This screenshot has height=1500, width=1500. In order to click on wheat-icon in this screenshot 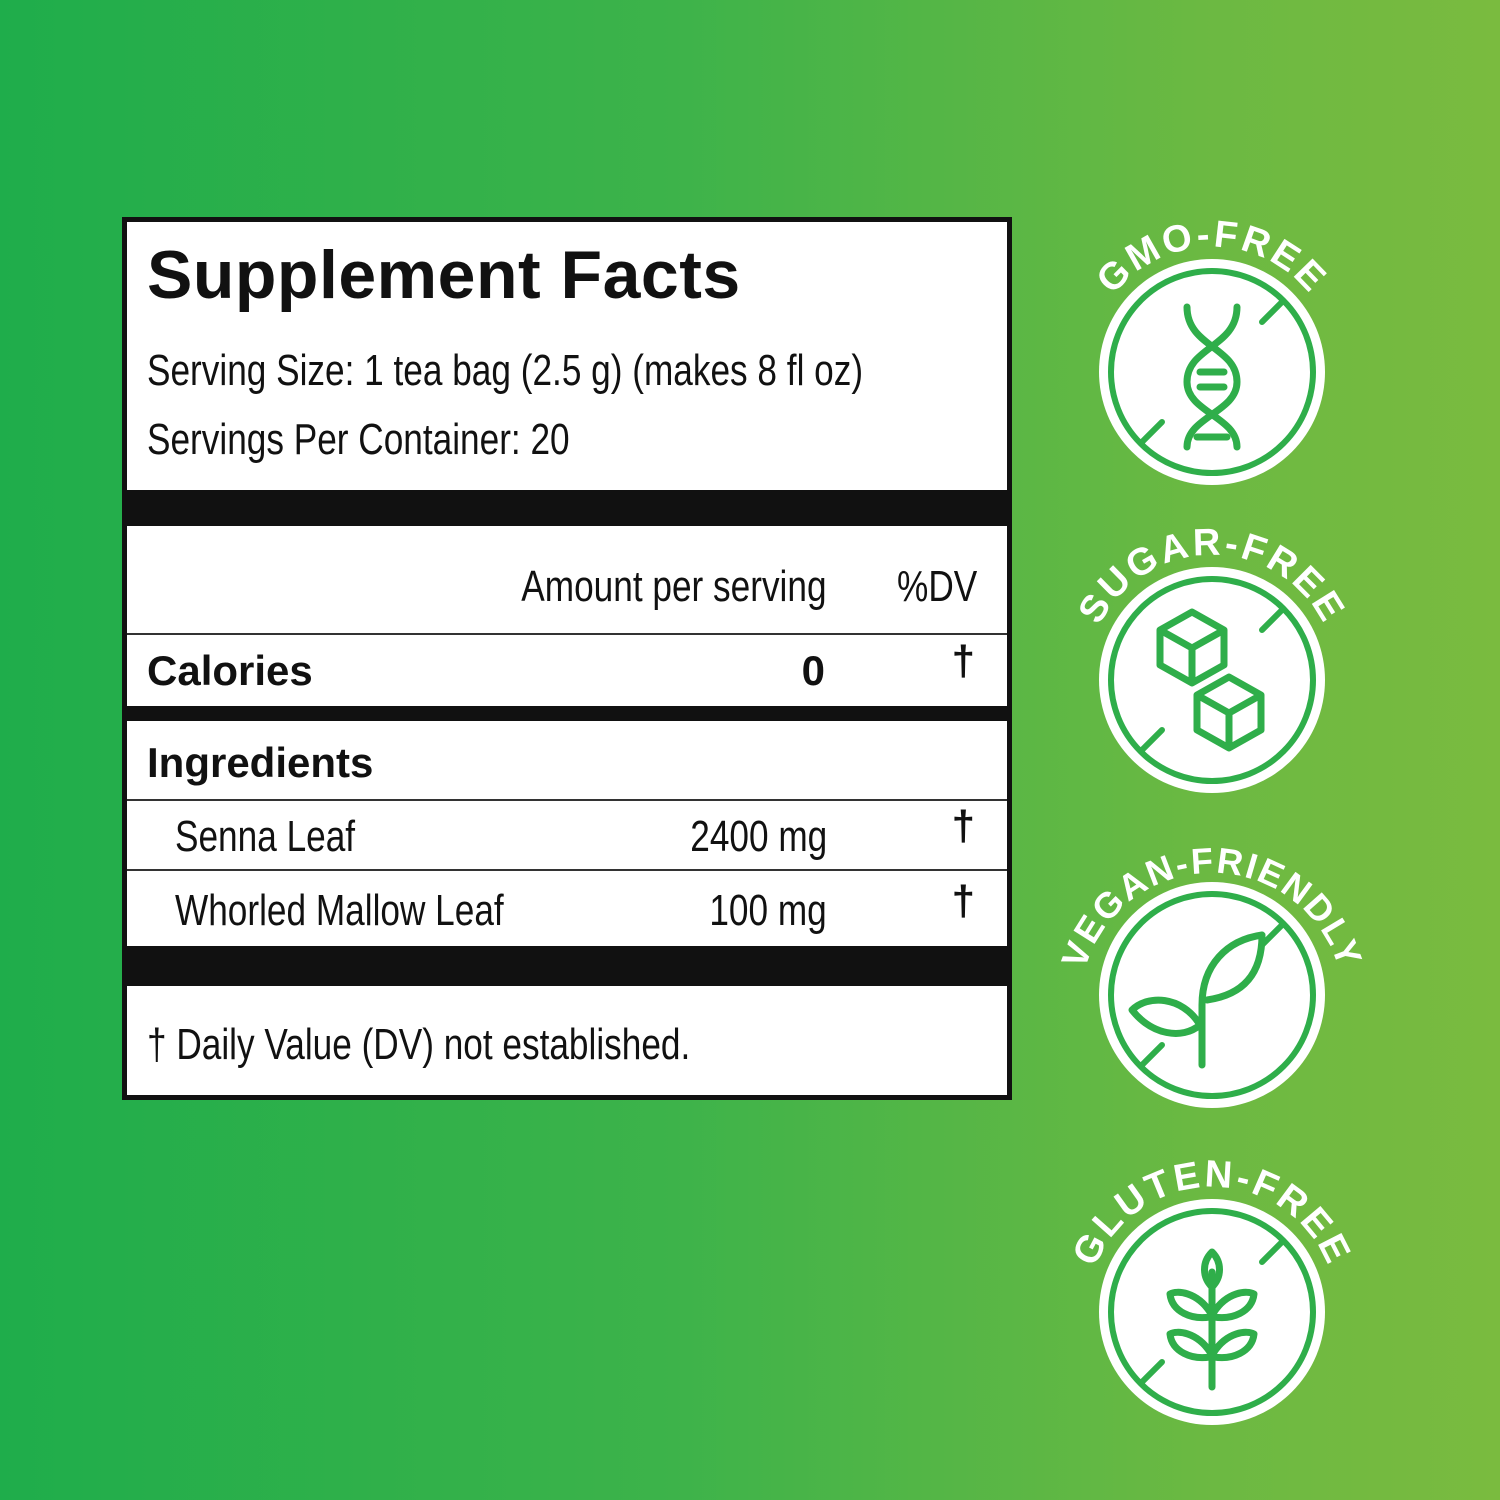, I will do `click(1212, 1319)`.